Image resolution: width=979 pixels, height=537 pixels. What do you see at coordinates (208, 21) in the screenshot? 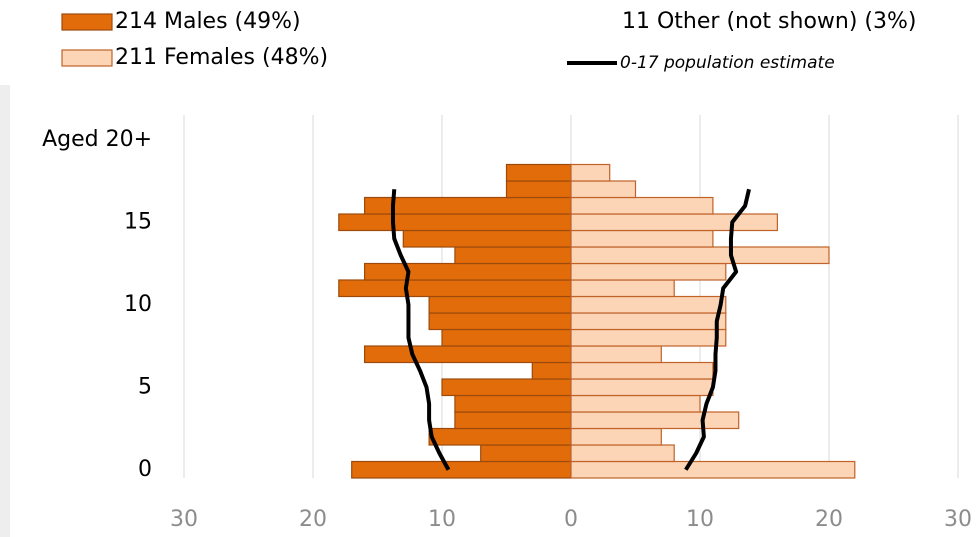
I see `legend-label: 214 Males (49%)` at bounding box center [208, 21].